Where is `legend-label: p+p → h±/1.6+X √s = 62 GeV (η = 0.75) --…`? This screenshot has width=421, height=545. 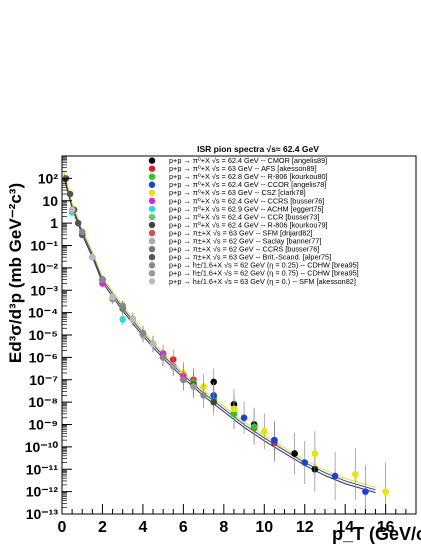 legend-label: p+p → h±/1.6+X √s = 62 GeV (η = 0.75) --… is located at coordinates (264, 273).